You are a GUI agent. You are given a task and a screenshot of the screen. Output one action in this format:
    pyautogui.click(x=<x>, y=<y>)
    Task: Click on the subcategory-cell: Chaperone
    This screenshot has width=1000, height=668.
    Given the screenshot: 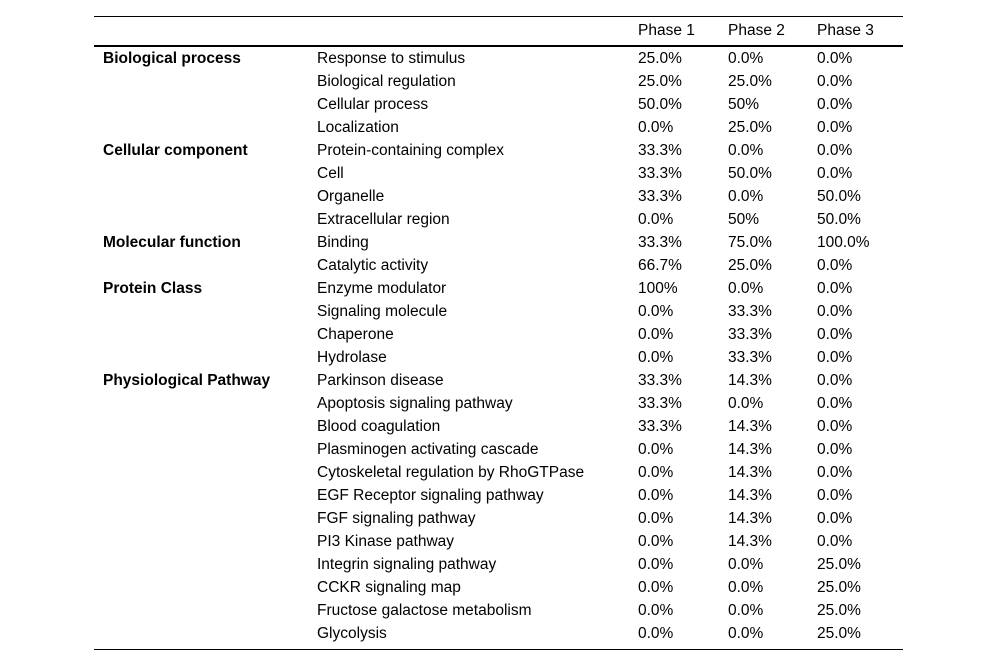 What is the action you would take?
    pyautogui.click(x=355, y=334)
    